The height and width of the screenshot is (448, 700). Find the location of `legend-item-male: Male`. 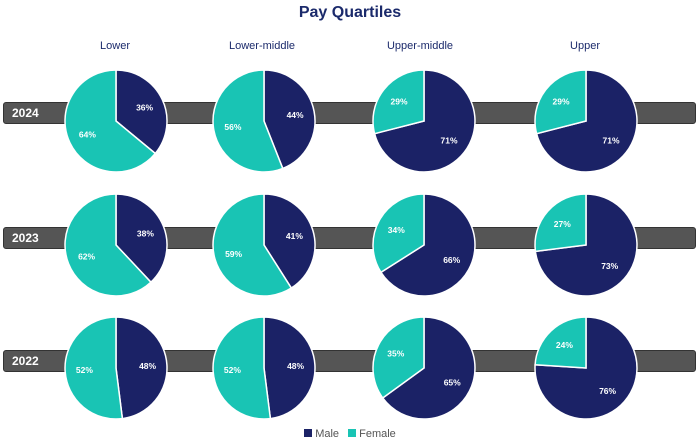

legend-item-male: Male is located at coordinates (321, 434).